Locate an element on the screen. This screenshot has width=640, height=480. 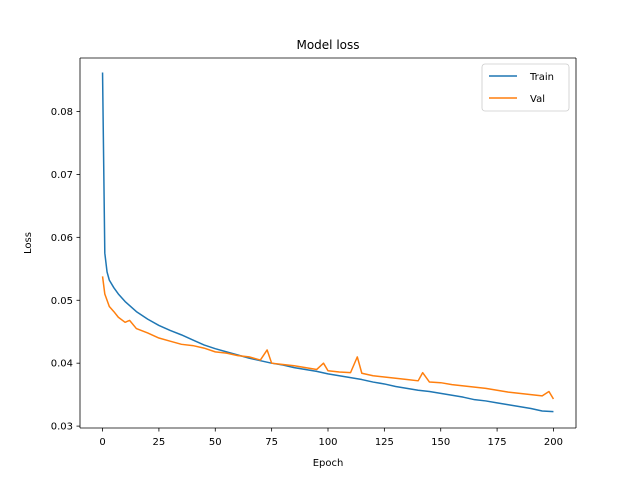
x-tick-label: 50 is located at coordinates (215, 442).